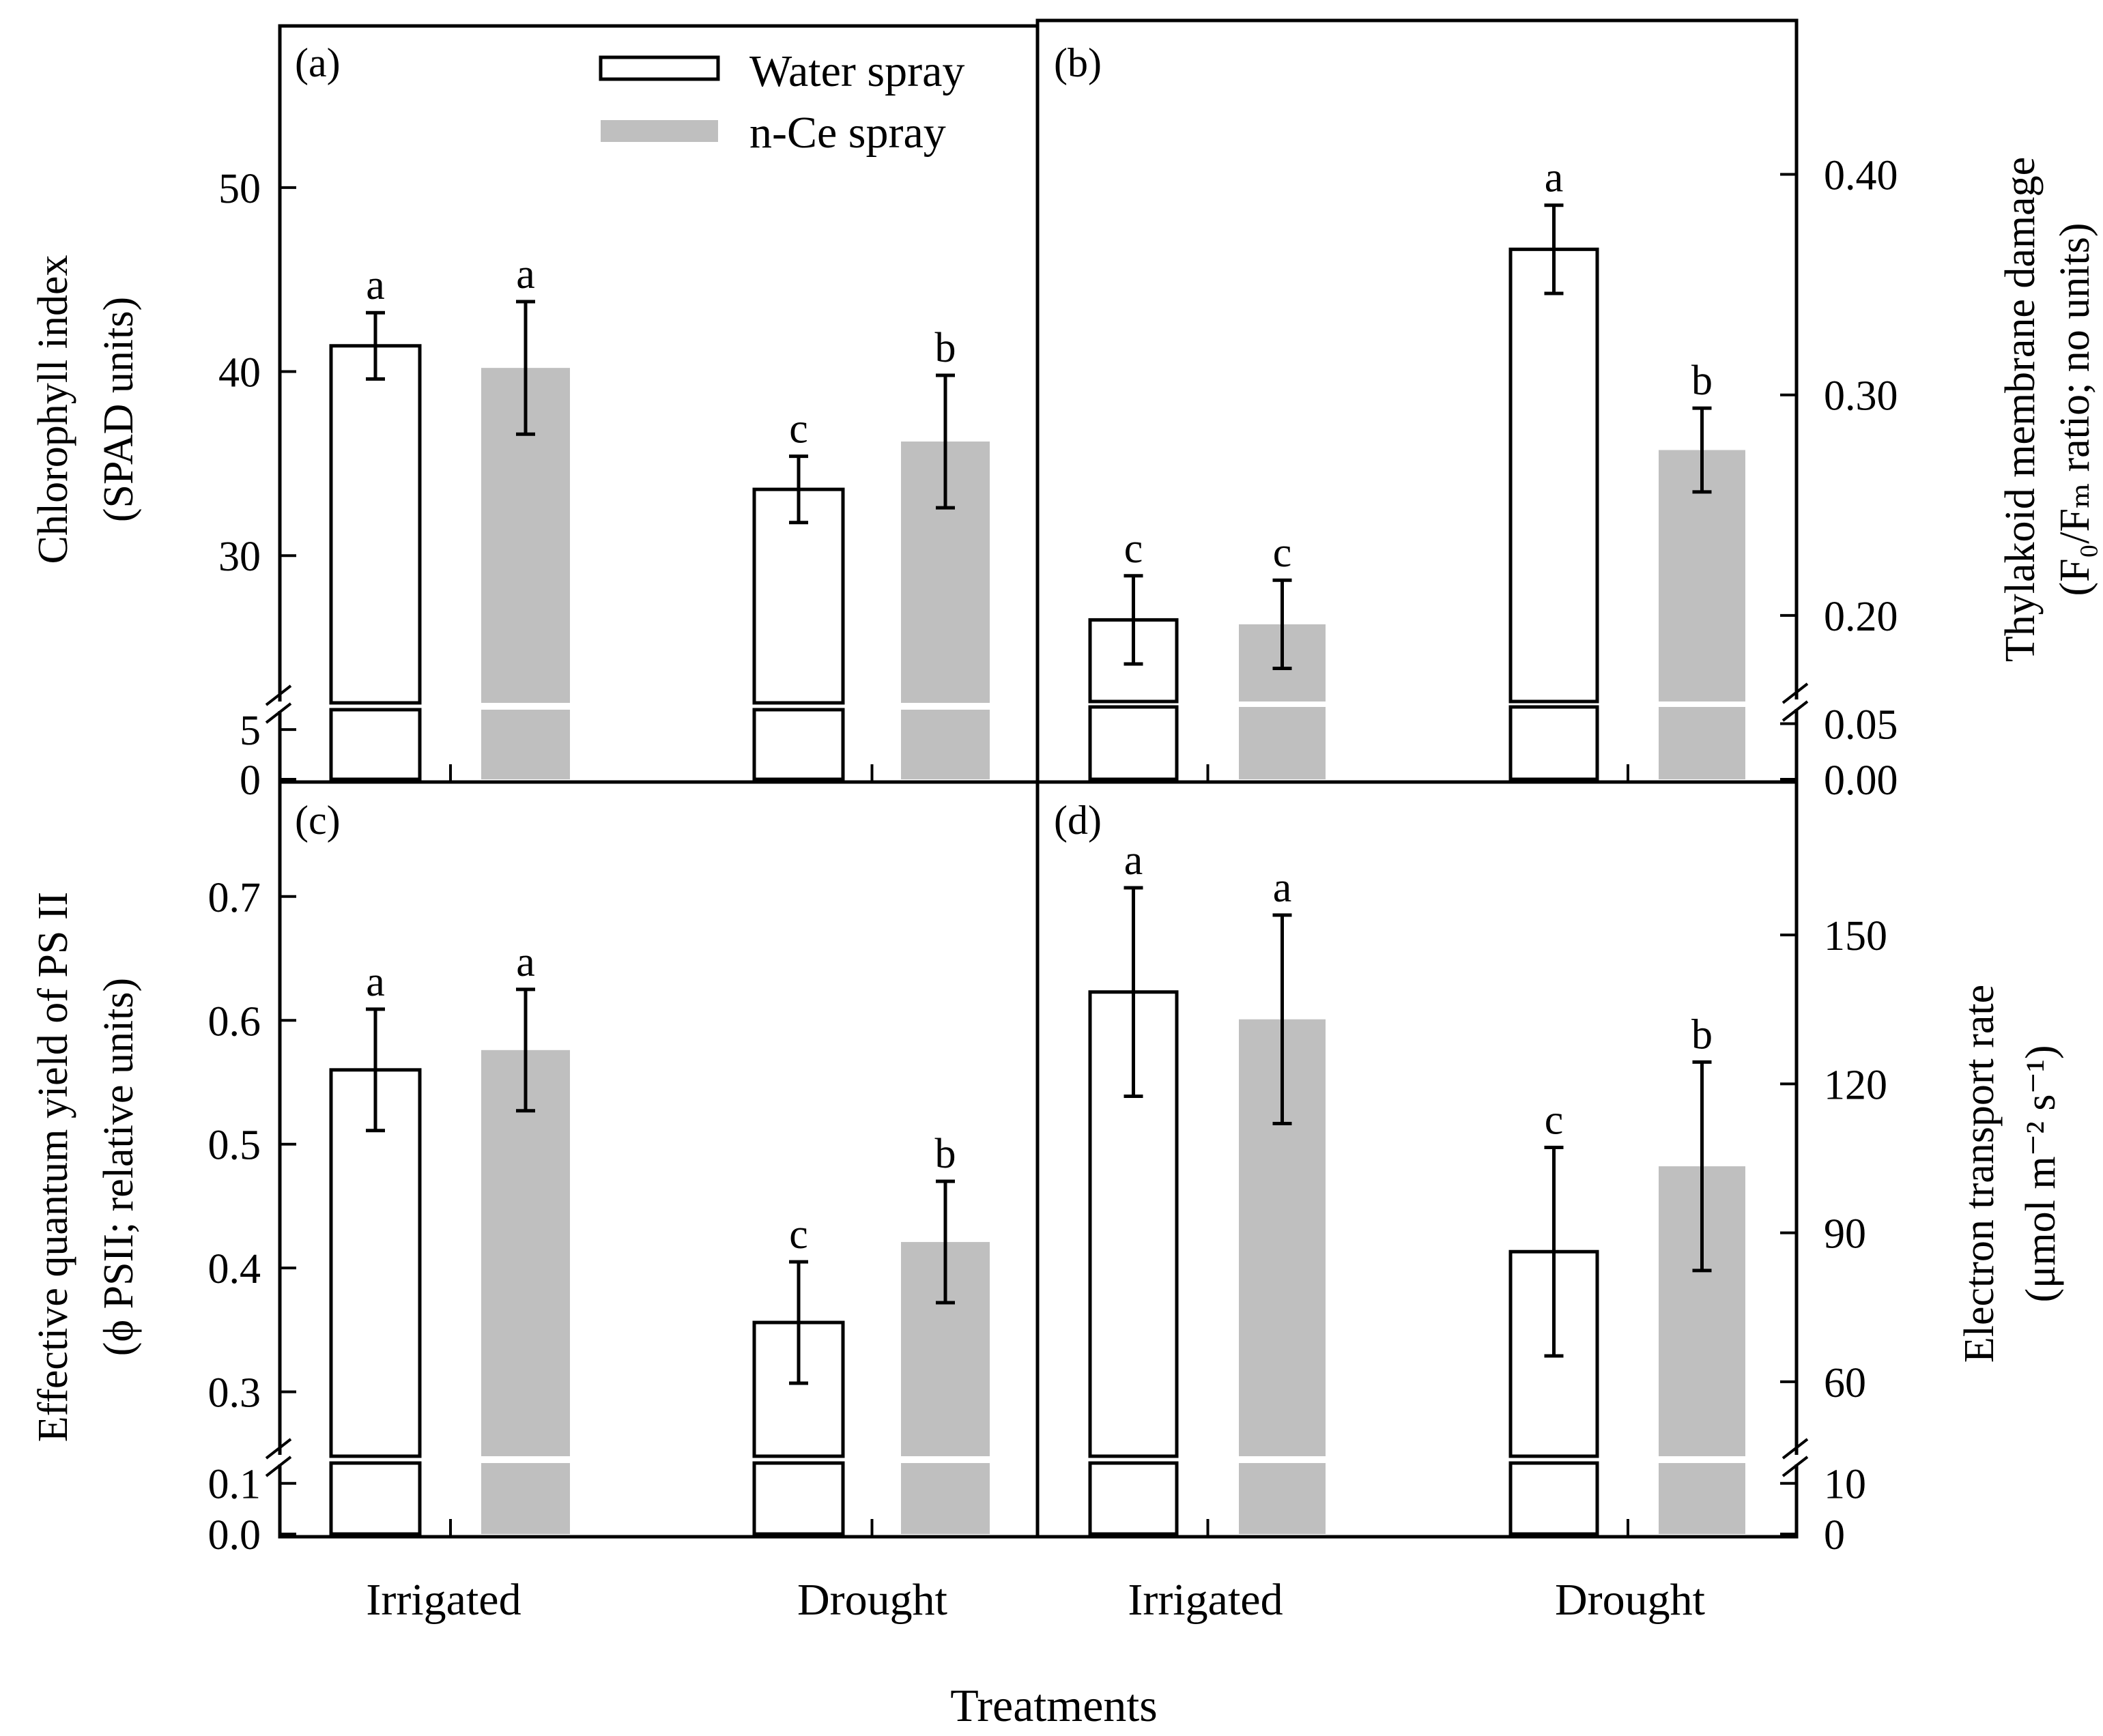 The image size is (2103, 1736). Describe the element at coordinates (250, 780) in the screenshot. I see `y-tick-label-a: 0` at that location.